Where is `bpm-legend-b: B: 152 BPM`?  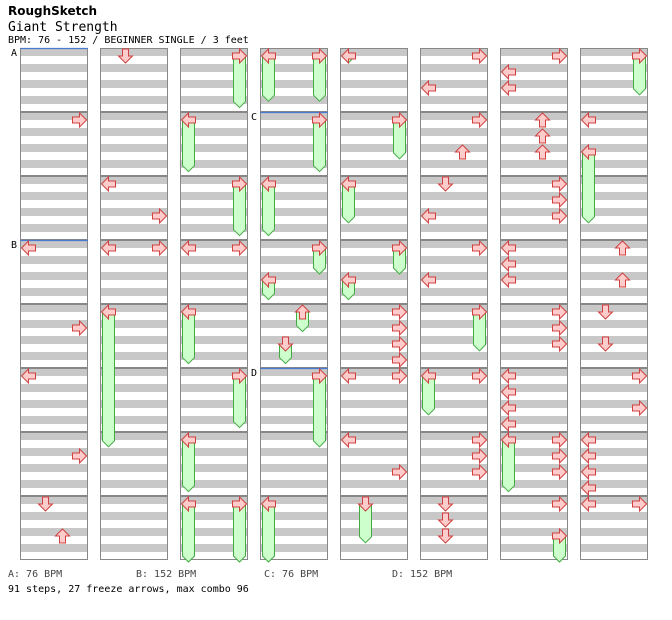
bpm-legend-b: B: 152 BPM is located at coordinates (166, 574).